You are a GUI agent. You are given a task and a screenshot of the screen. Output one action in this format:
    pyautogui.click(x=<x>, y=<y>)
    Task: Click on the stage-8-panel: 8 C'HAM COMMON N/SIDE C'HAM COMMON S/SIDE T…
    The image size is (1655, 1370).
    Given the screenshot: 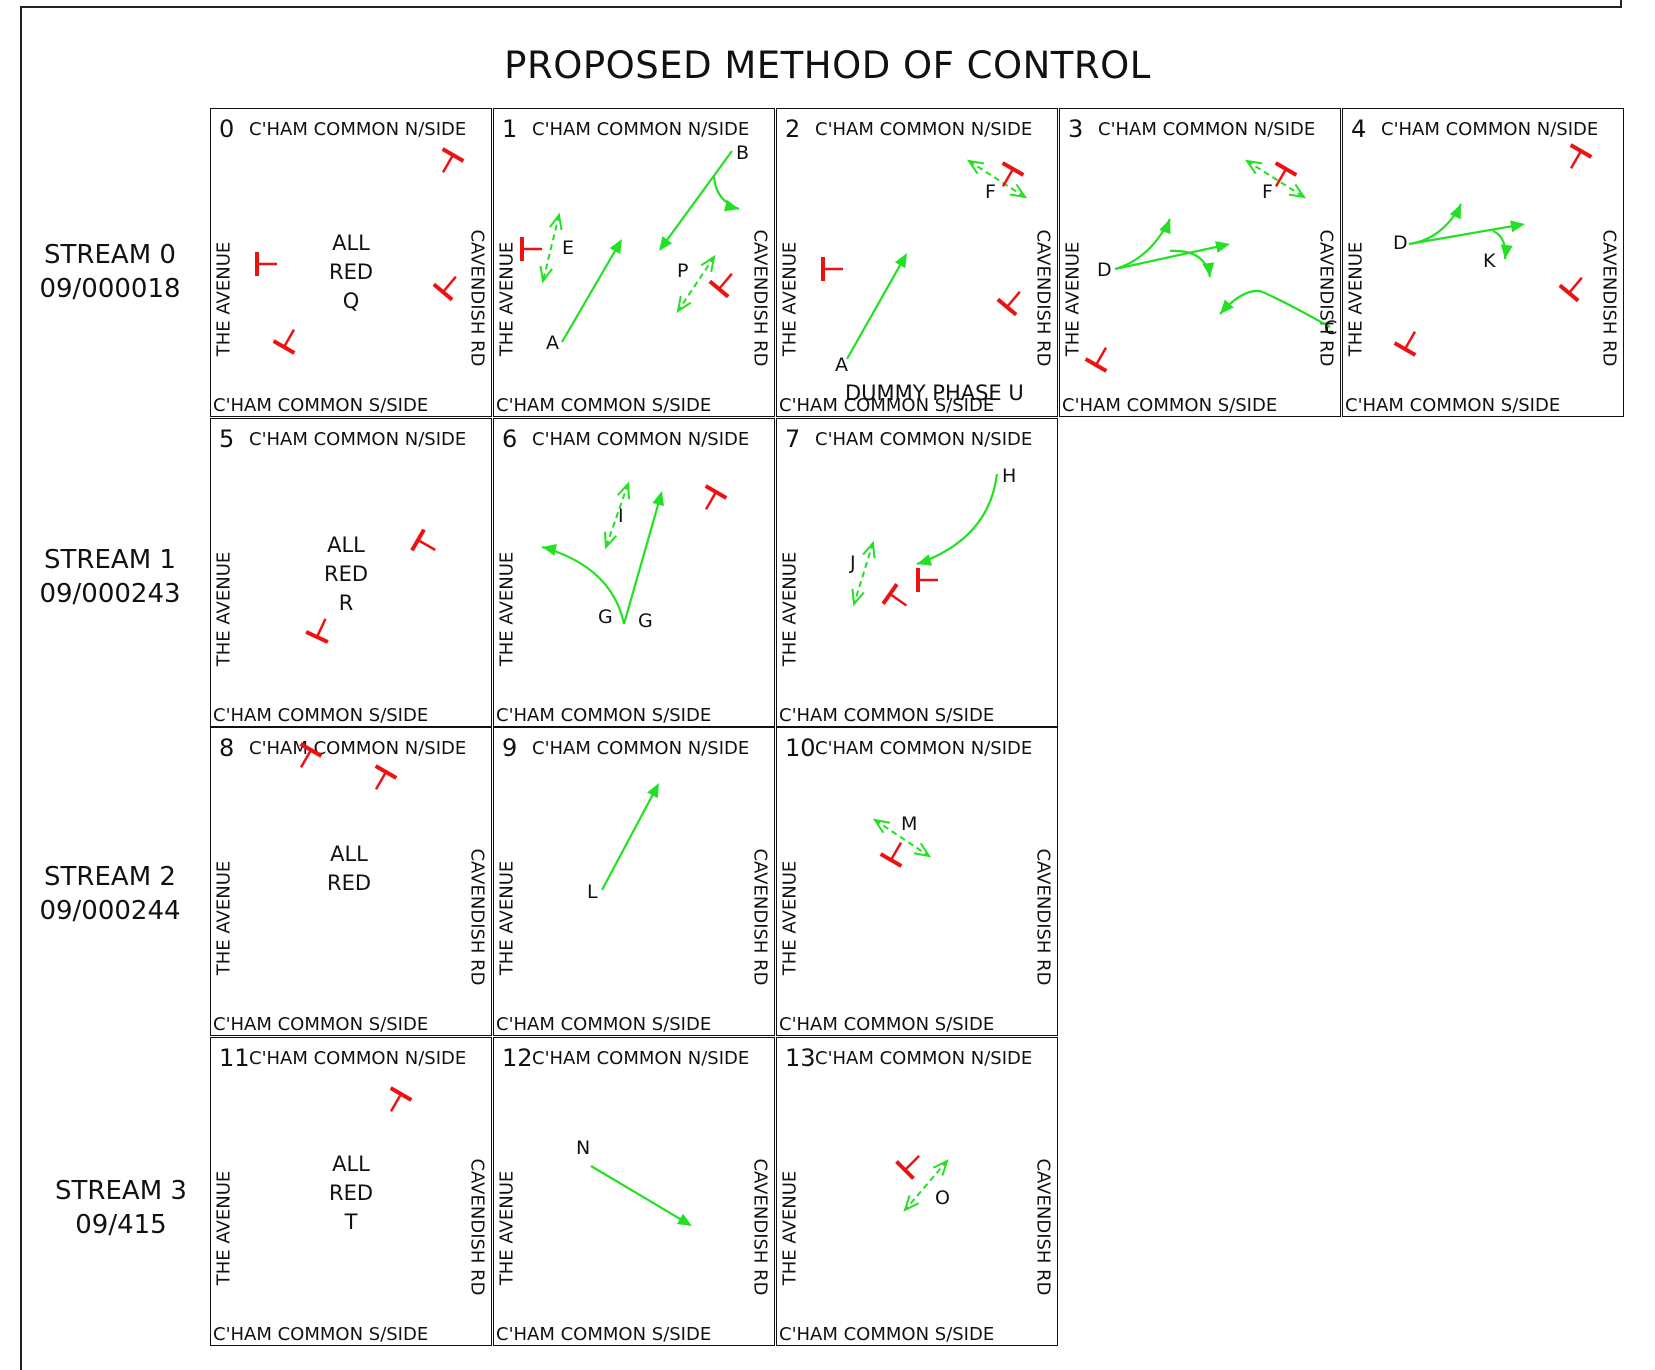 What is the action you would take?
    pyautogui.click(x=351, y=881)
    